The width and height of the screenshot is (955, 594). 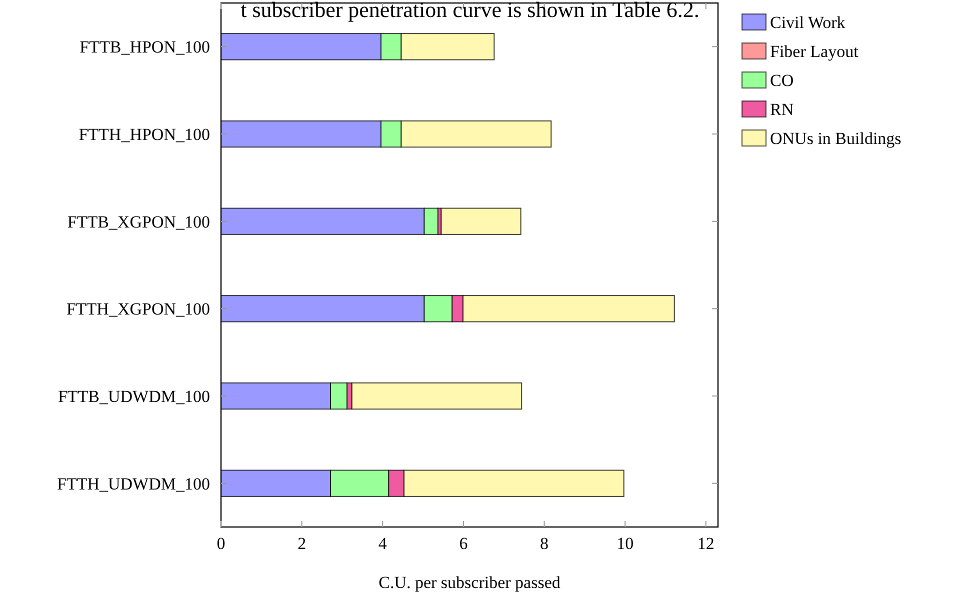 I want to click on legend-label: Civil Work, so click(x=808, y=22).